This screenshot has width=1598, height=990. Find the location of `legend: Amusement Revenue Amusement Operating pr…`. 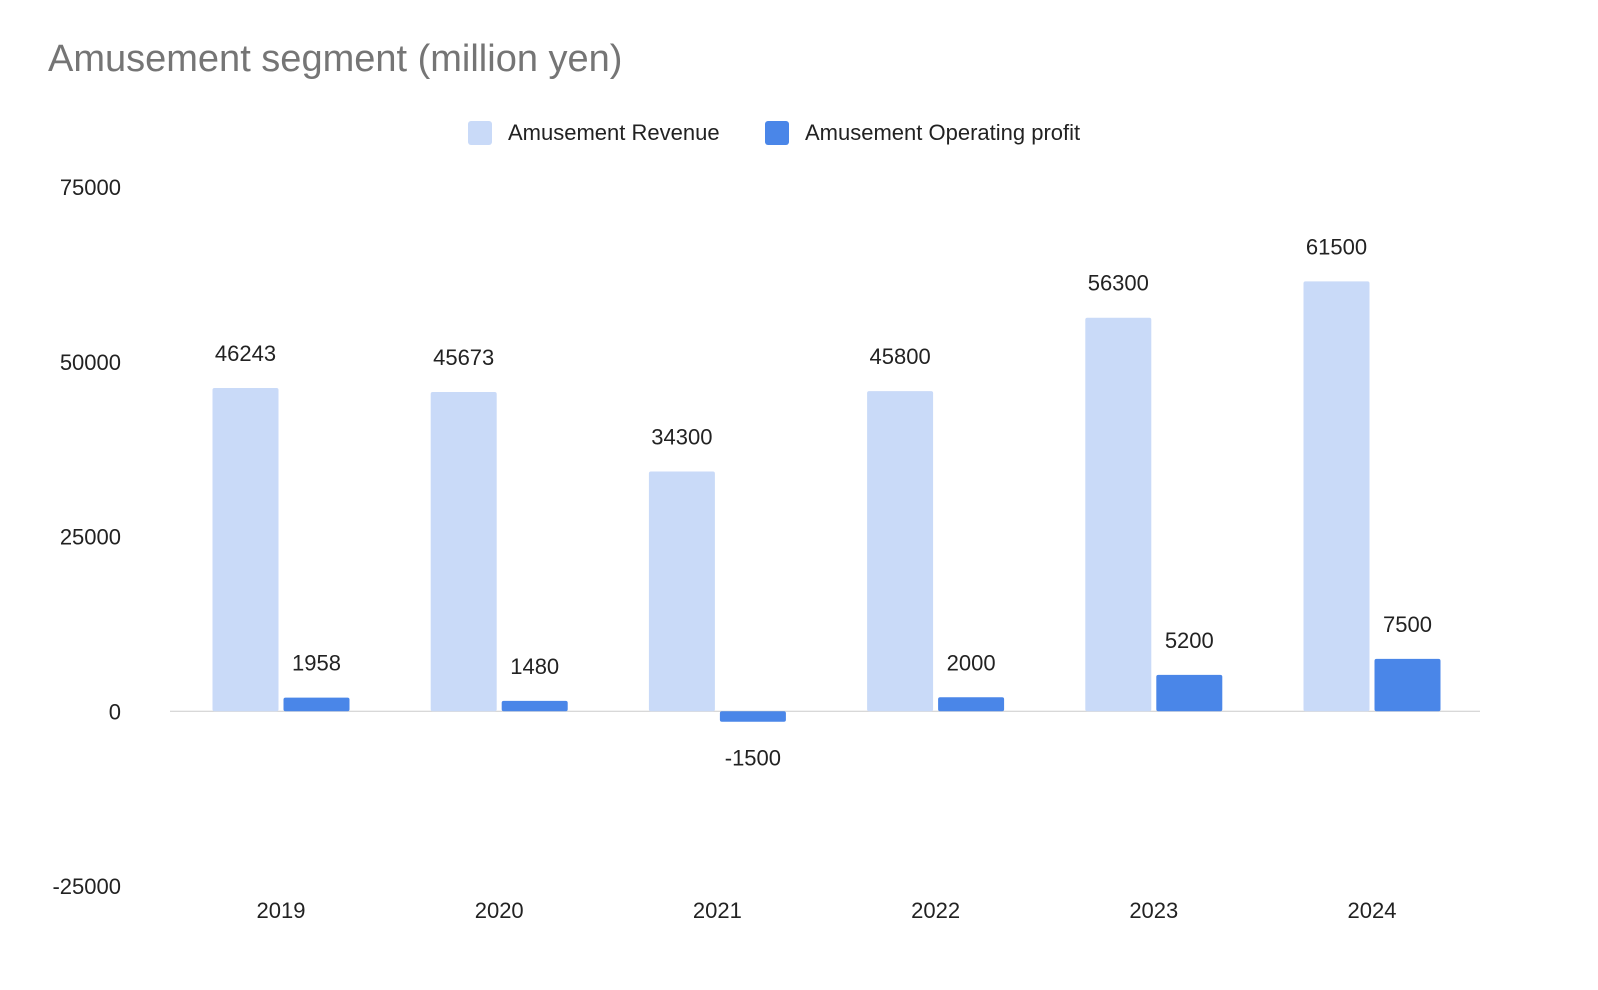

legend: Amusement Revenue Amusement Operating pr… is located at coordinates (799, 133).